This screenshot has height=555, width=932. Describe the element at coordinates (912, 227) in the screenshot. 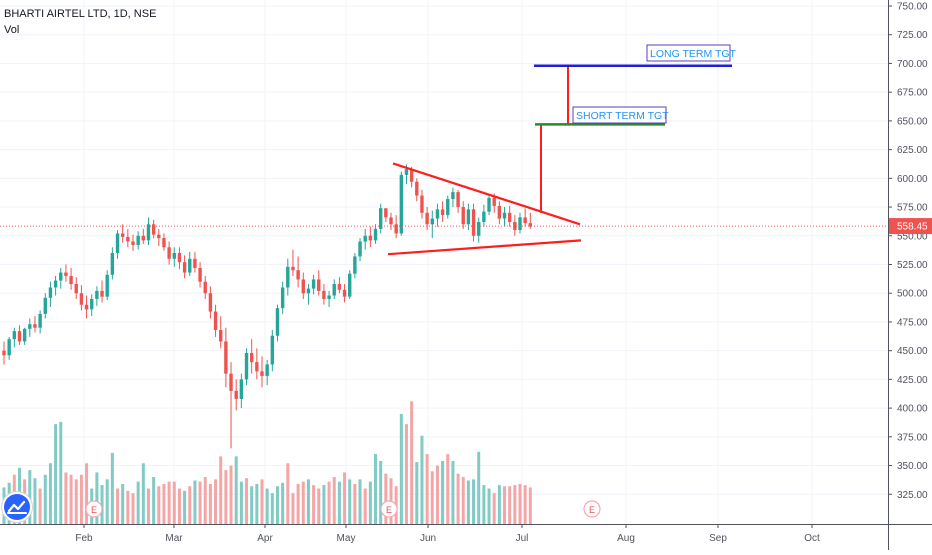

I see `last-price-label: 558.45` at that location.